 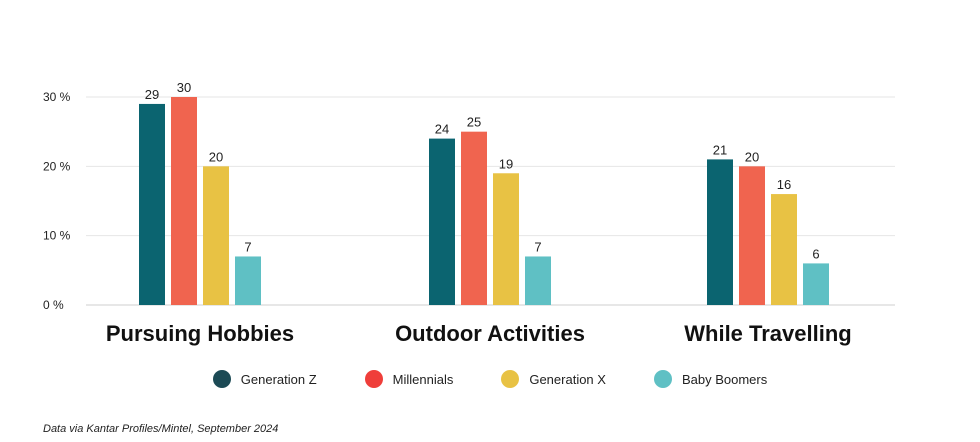 I want to click on legend-item-generation-x: Generation X, so click(x=553, y=379).